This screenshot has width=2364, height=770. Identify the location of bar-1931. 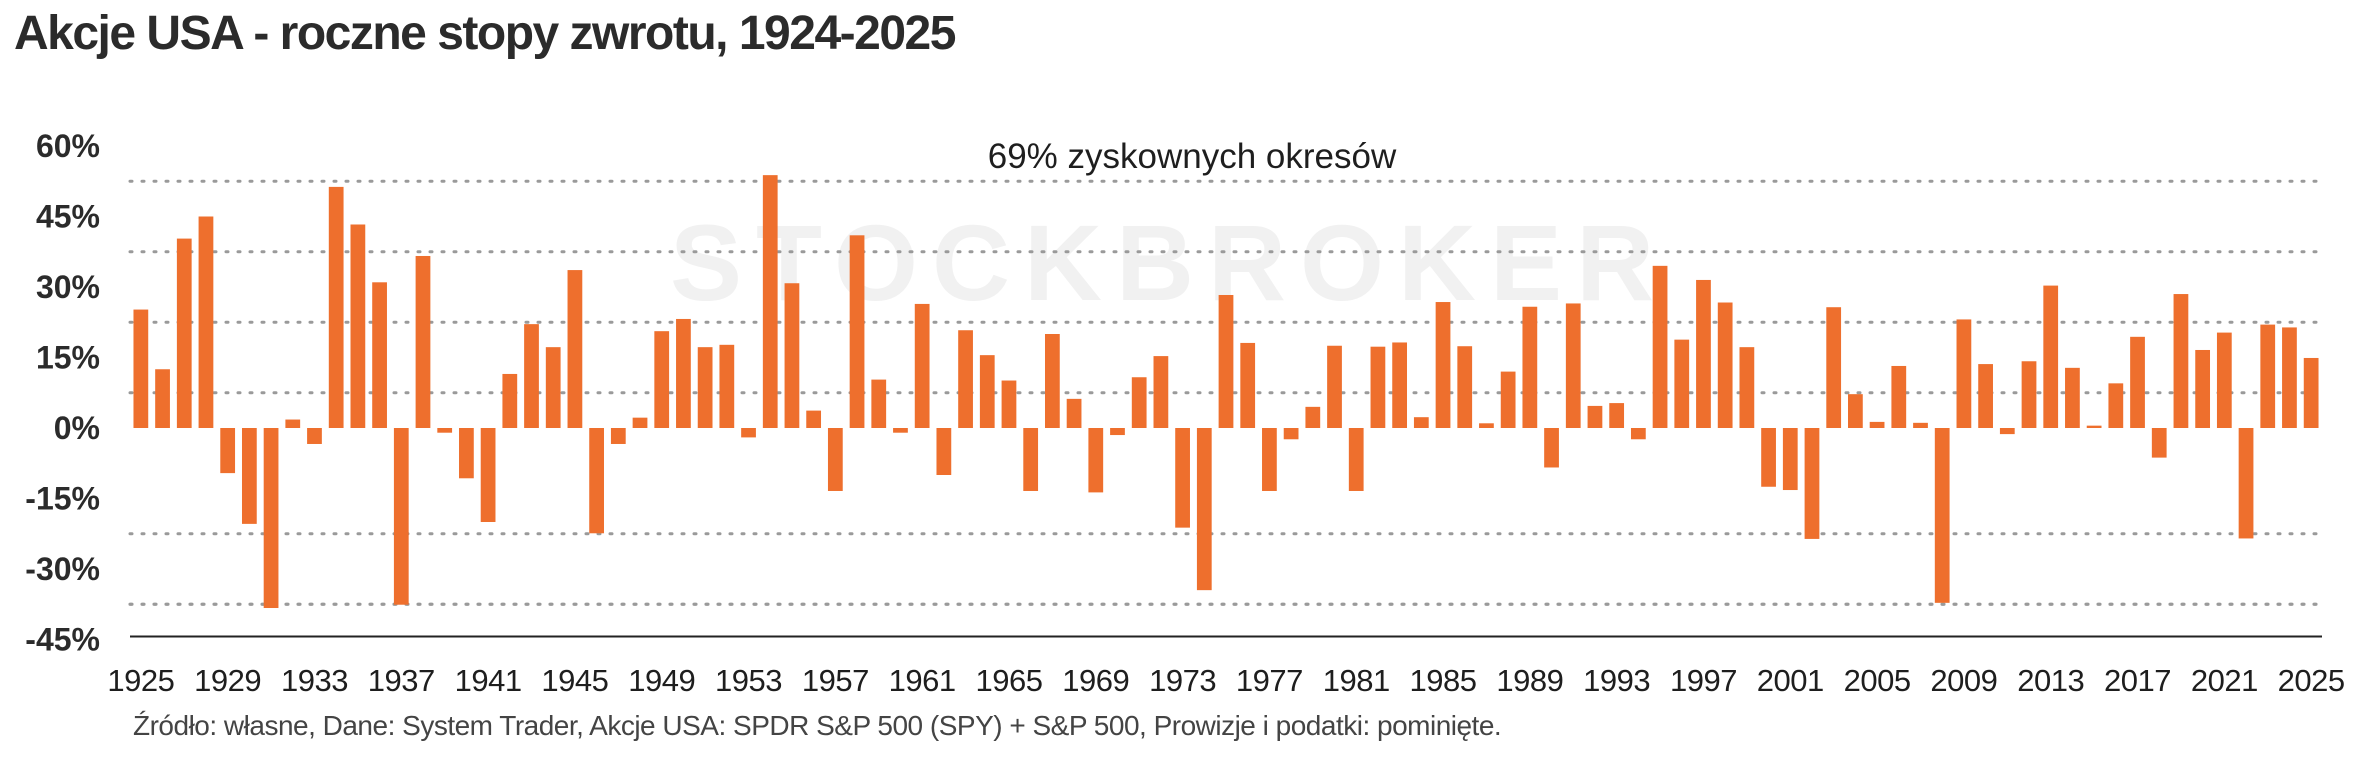
(271, 518).